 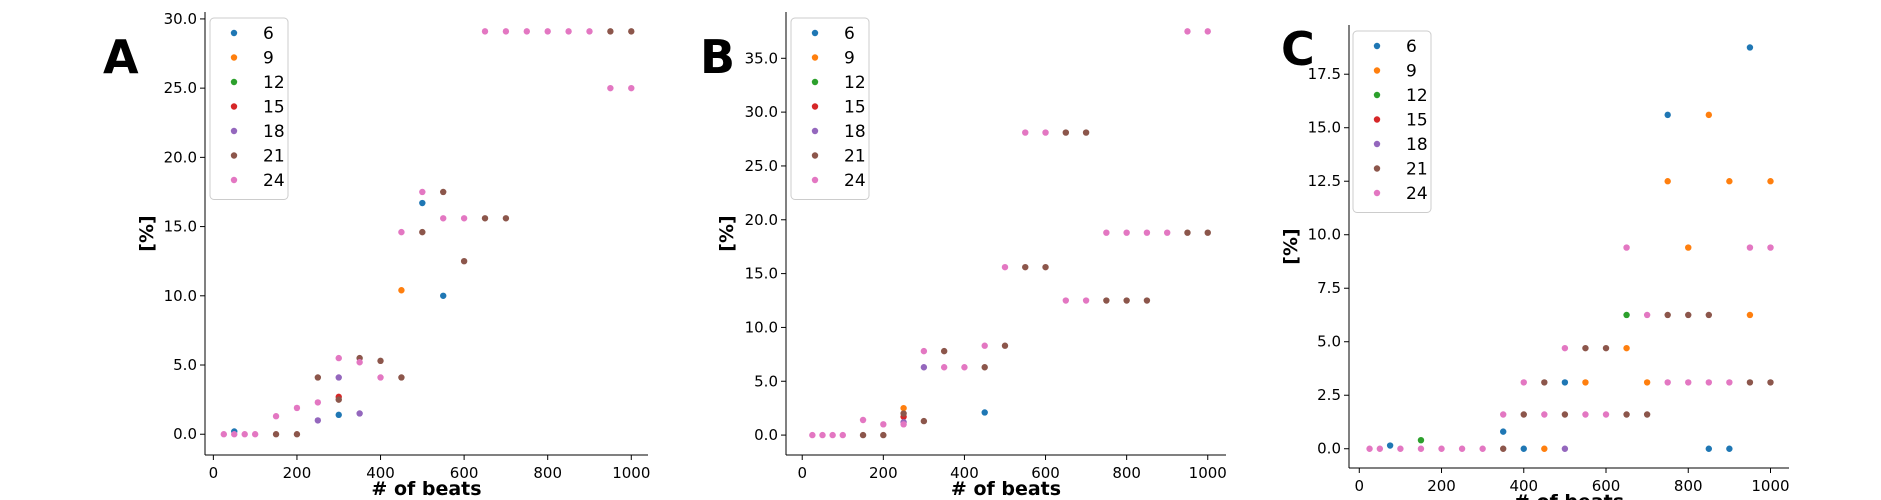 What do you see at coordinates (727, 233) in the screenshot?
I see `y-axis-label: [%]` at bounding box center [727, 233].